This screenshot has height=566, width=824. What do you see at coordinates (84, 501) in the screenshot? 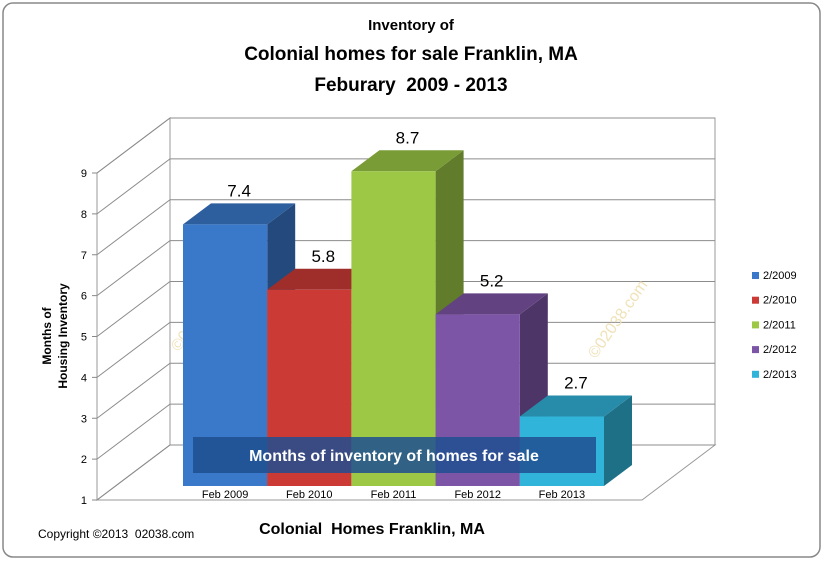
I see `y-tick-label: 1` at bounding box center [84, 501].